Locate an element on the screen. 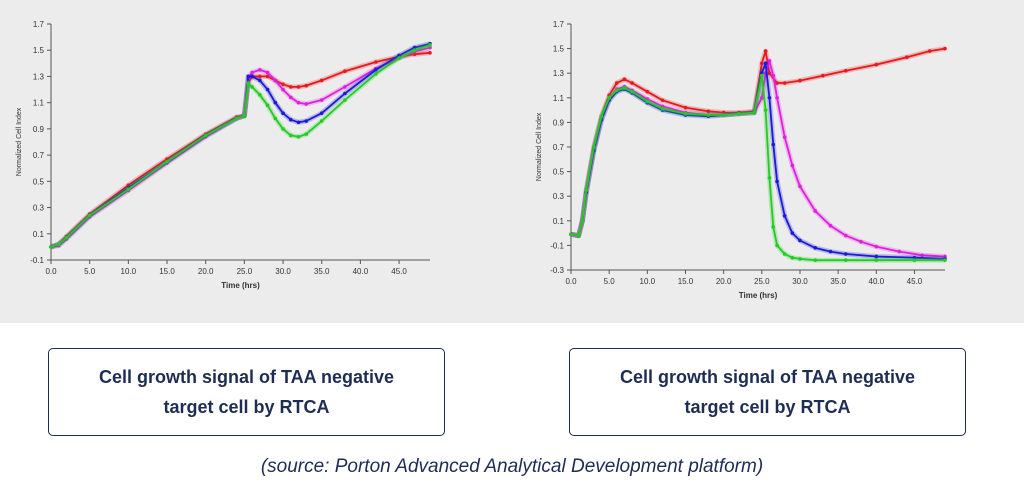 This screenshot has height=488, width=1024. x-tick-label: 10.0 is located at coordinates (129, 271).